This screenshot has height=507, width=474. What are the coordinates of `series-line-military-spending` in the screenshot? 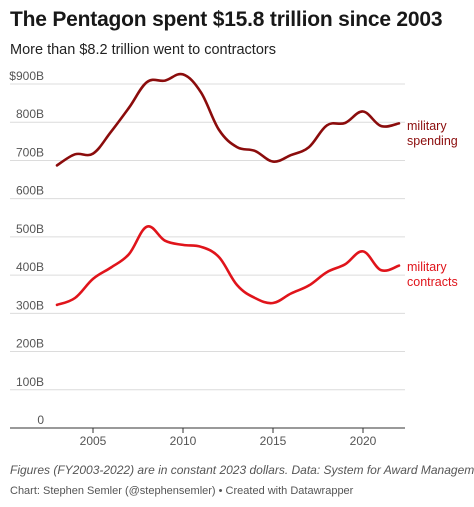 It's located at (228, 119).